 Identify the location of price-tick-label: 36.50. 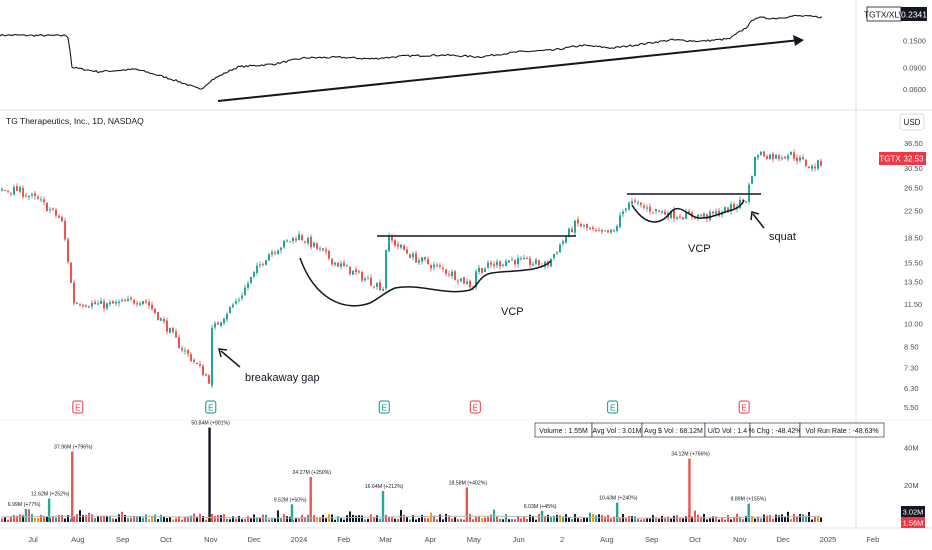
(913, 143).